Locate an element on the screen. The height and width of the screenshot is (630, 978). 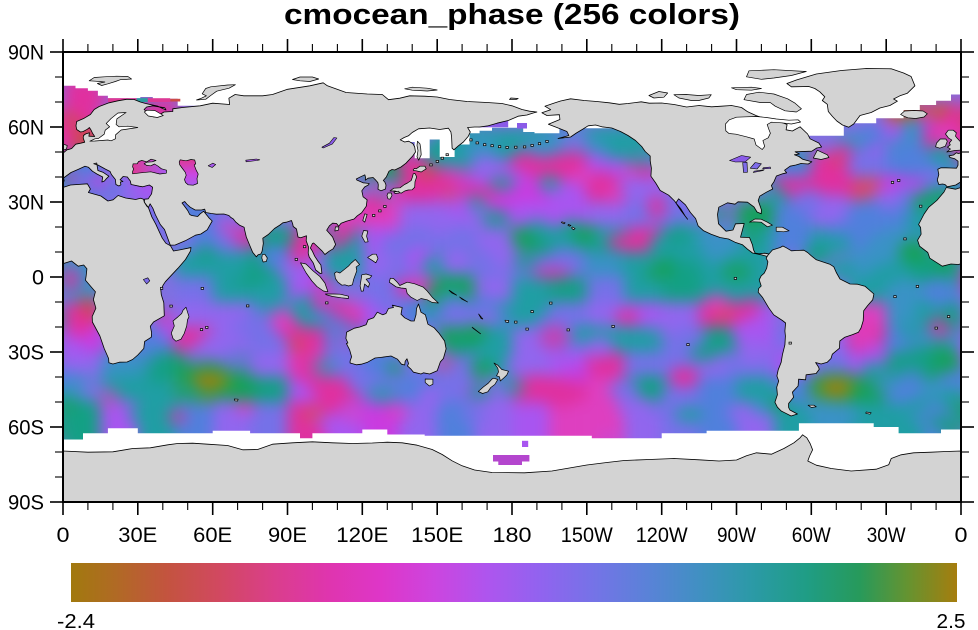
svg-text: 30W is located at coordinates (886, 535).